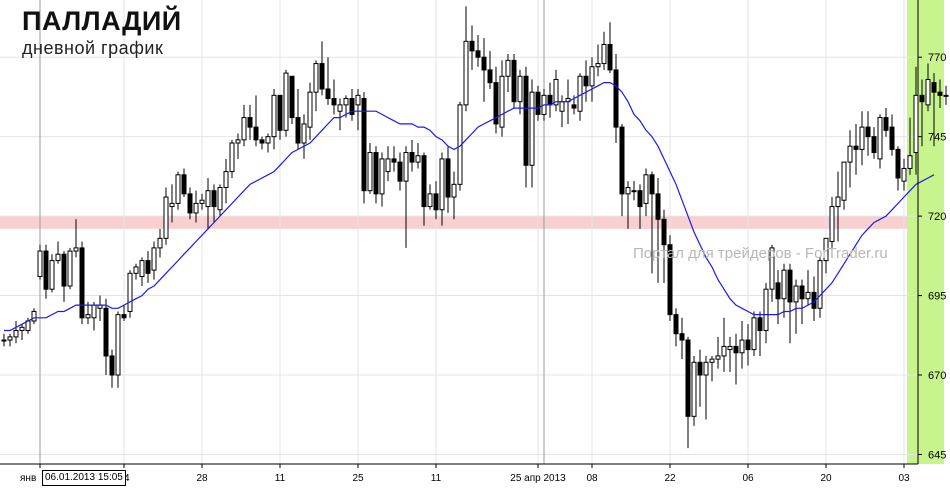 The width and height of the screenshot is (950, 488). I want to click on x-tick-label: 03, so click(904, 478).